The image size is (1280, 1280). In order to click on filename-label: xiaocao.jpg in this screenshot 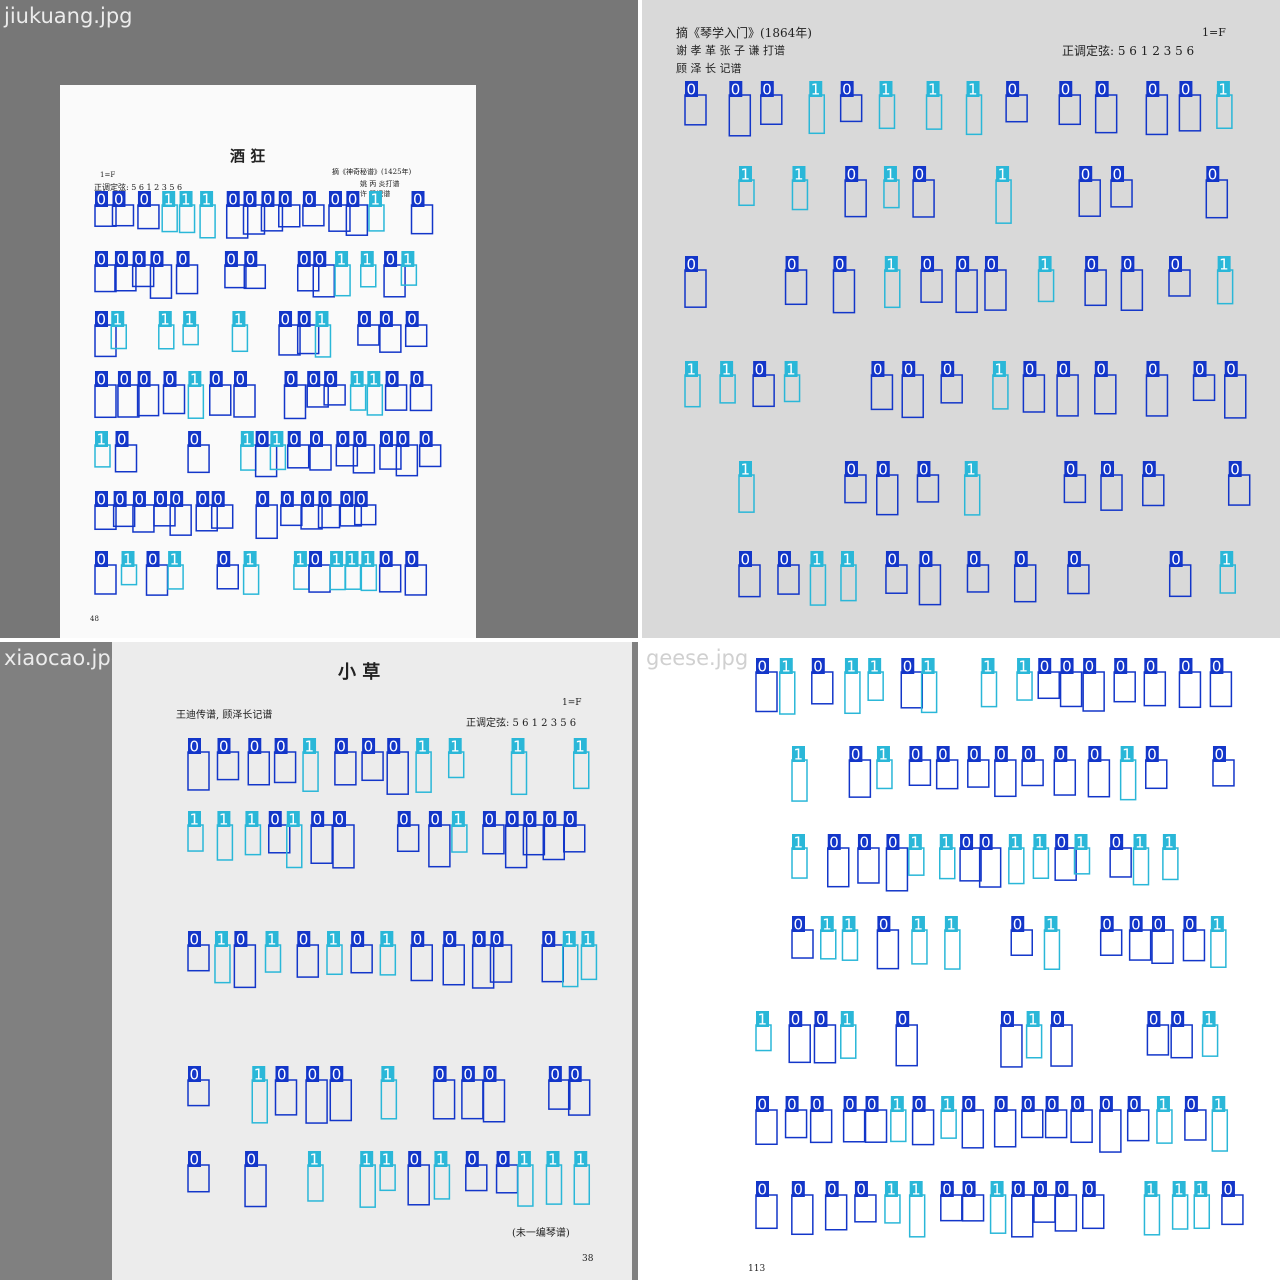, I will do `click(64, 658)`.